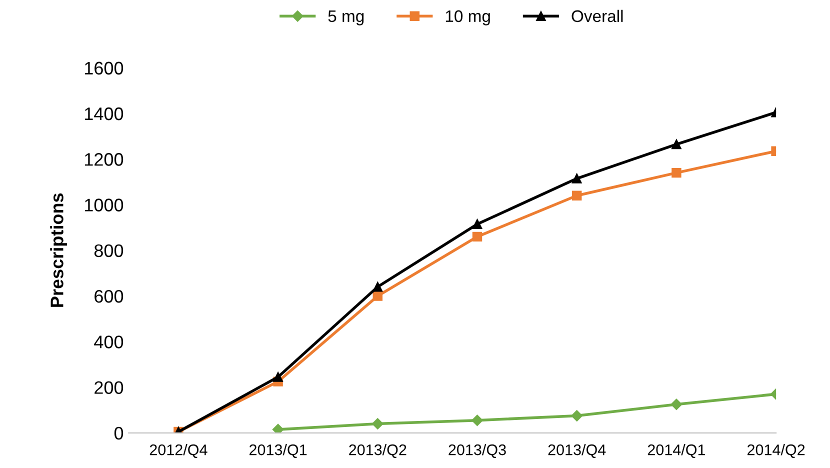  I want to click on x-tick-label: 2014/Q2, so click(776, 451).